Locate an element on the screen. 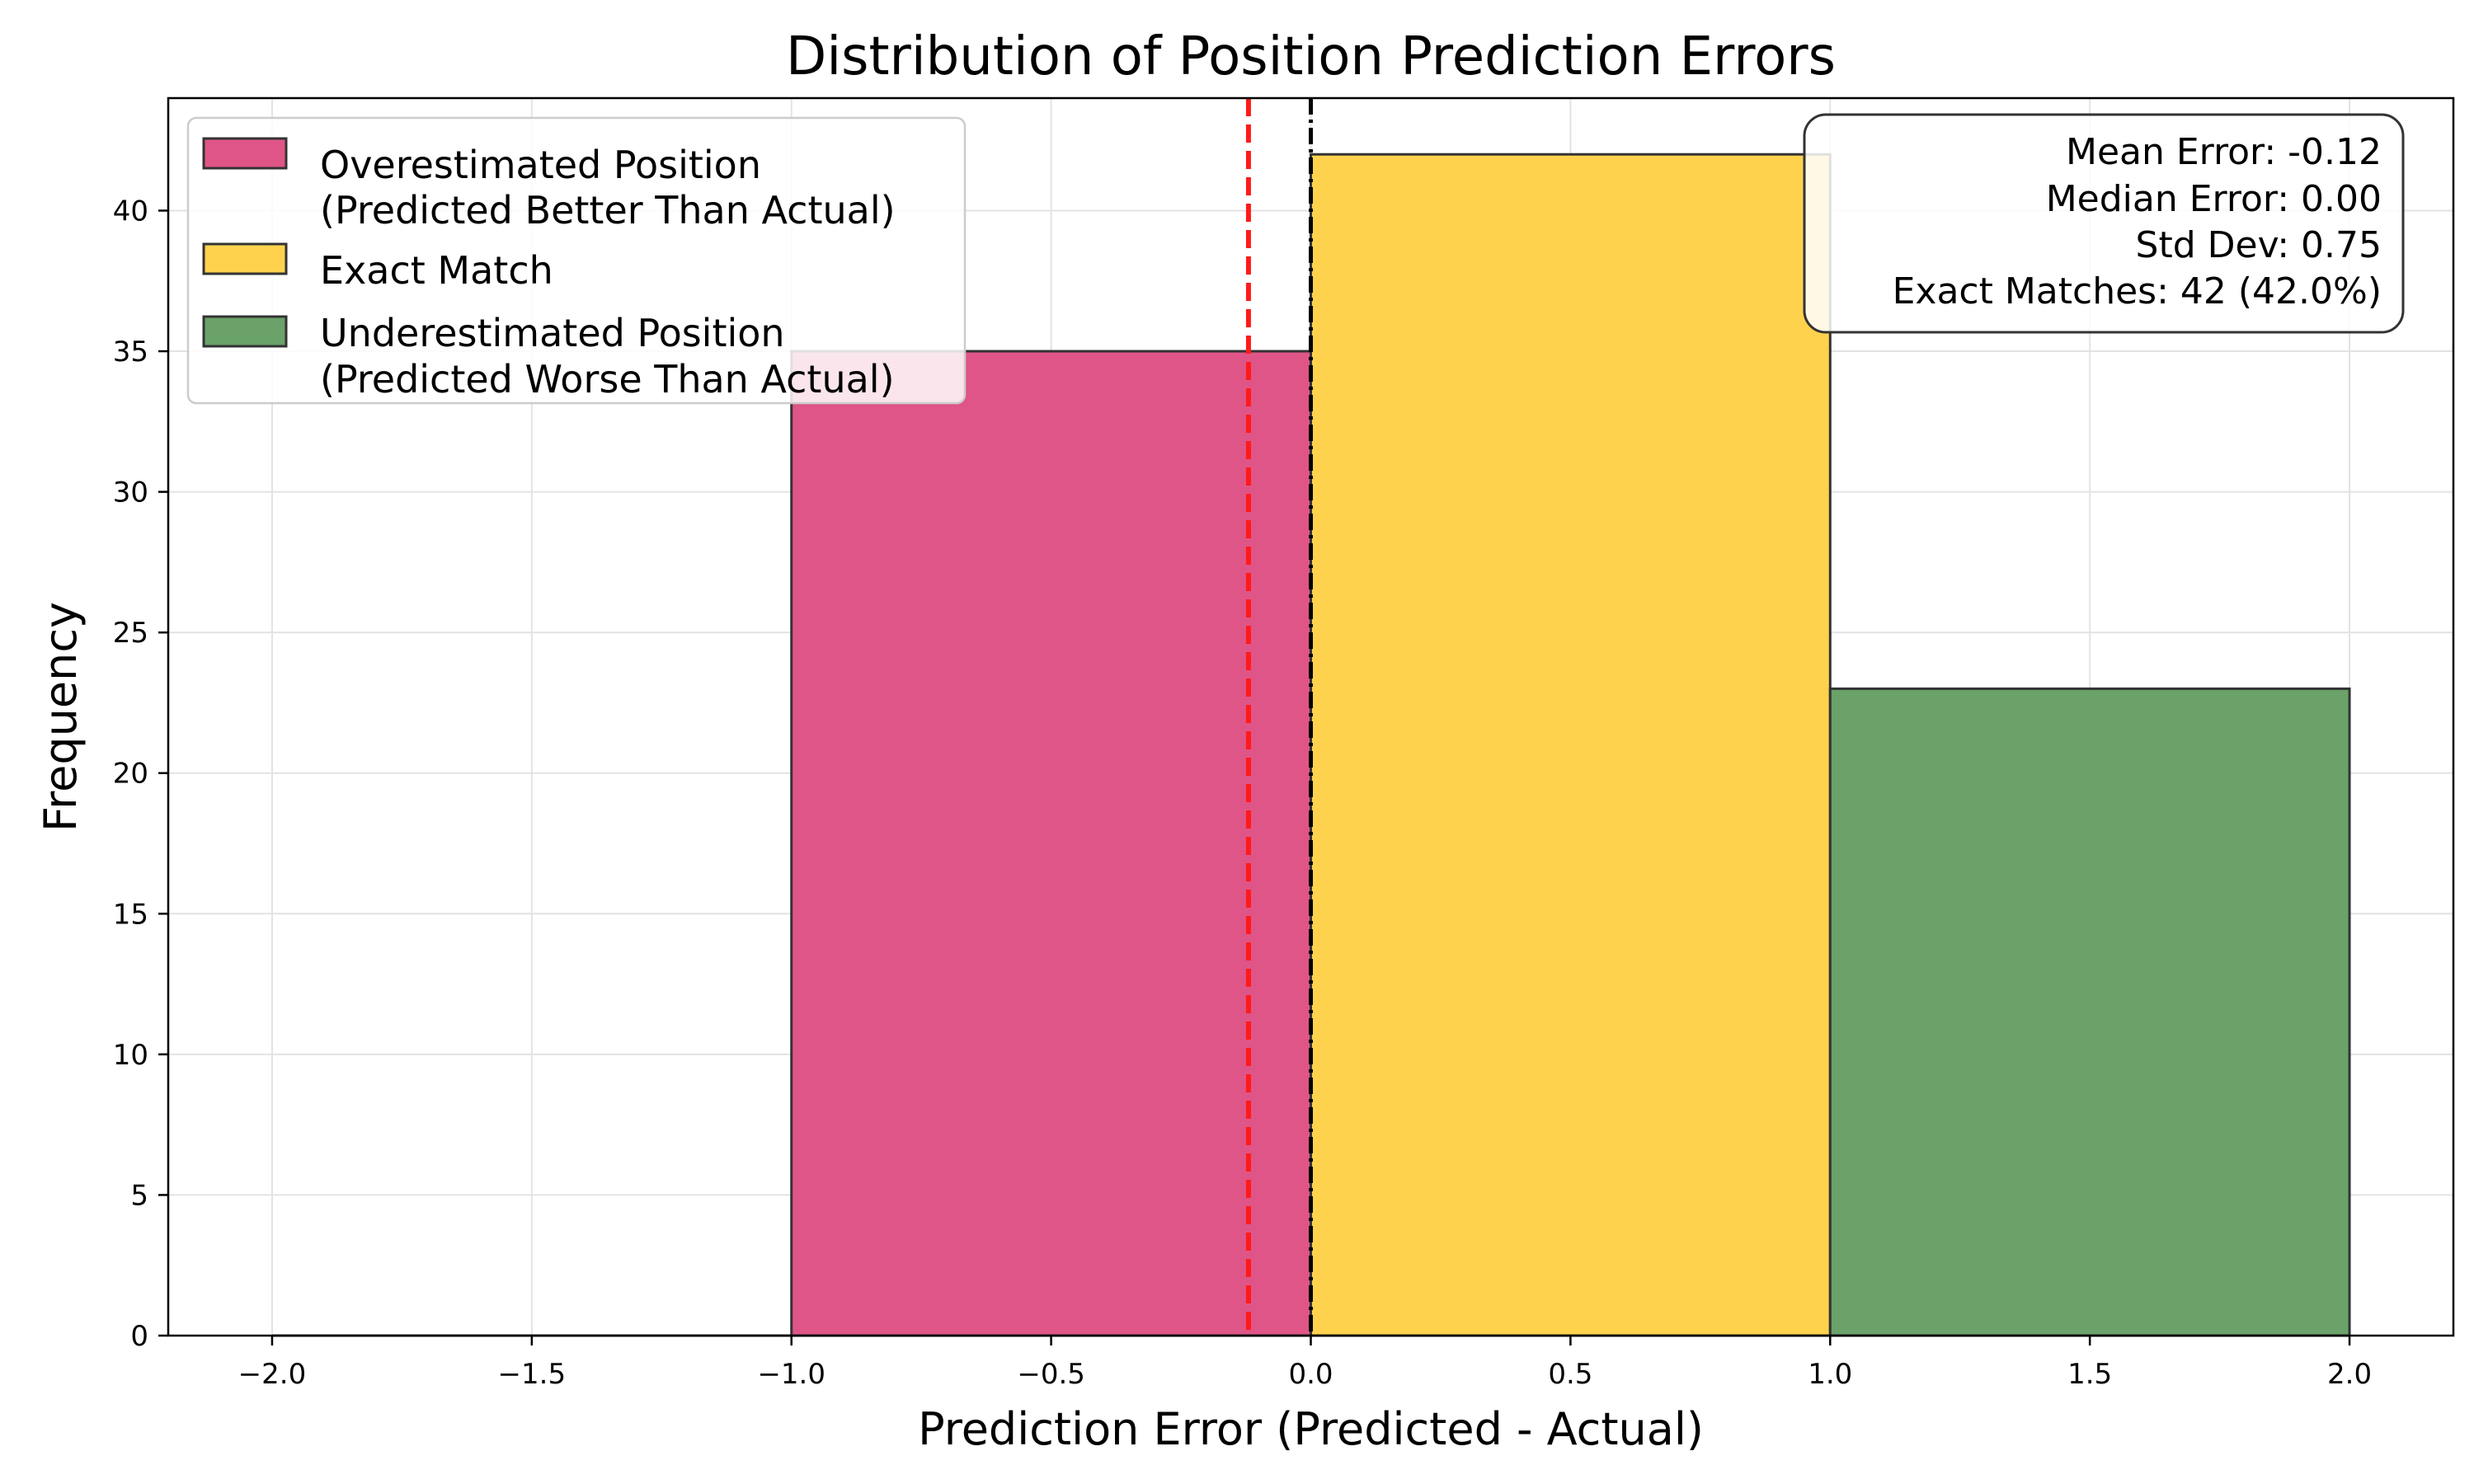 The image size is (2474, 1484). x-tick-label: 1.0 is located at coordinates (1830, 1374).